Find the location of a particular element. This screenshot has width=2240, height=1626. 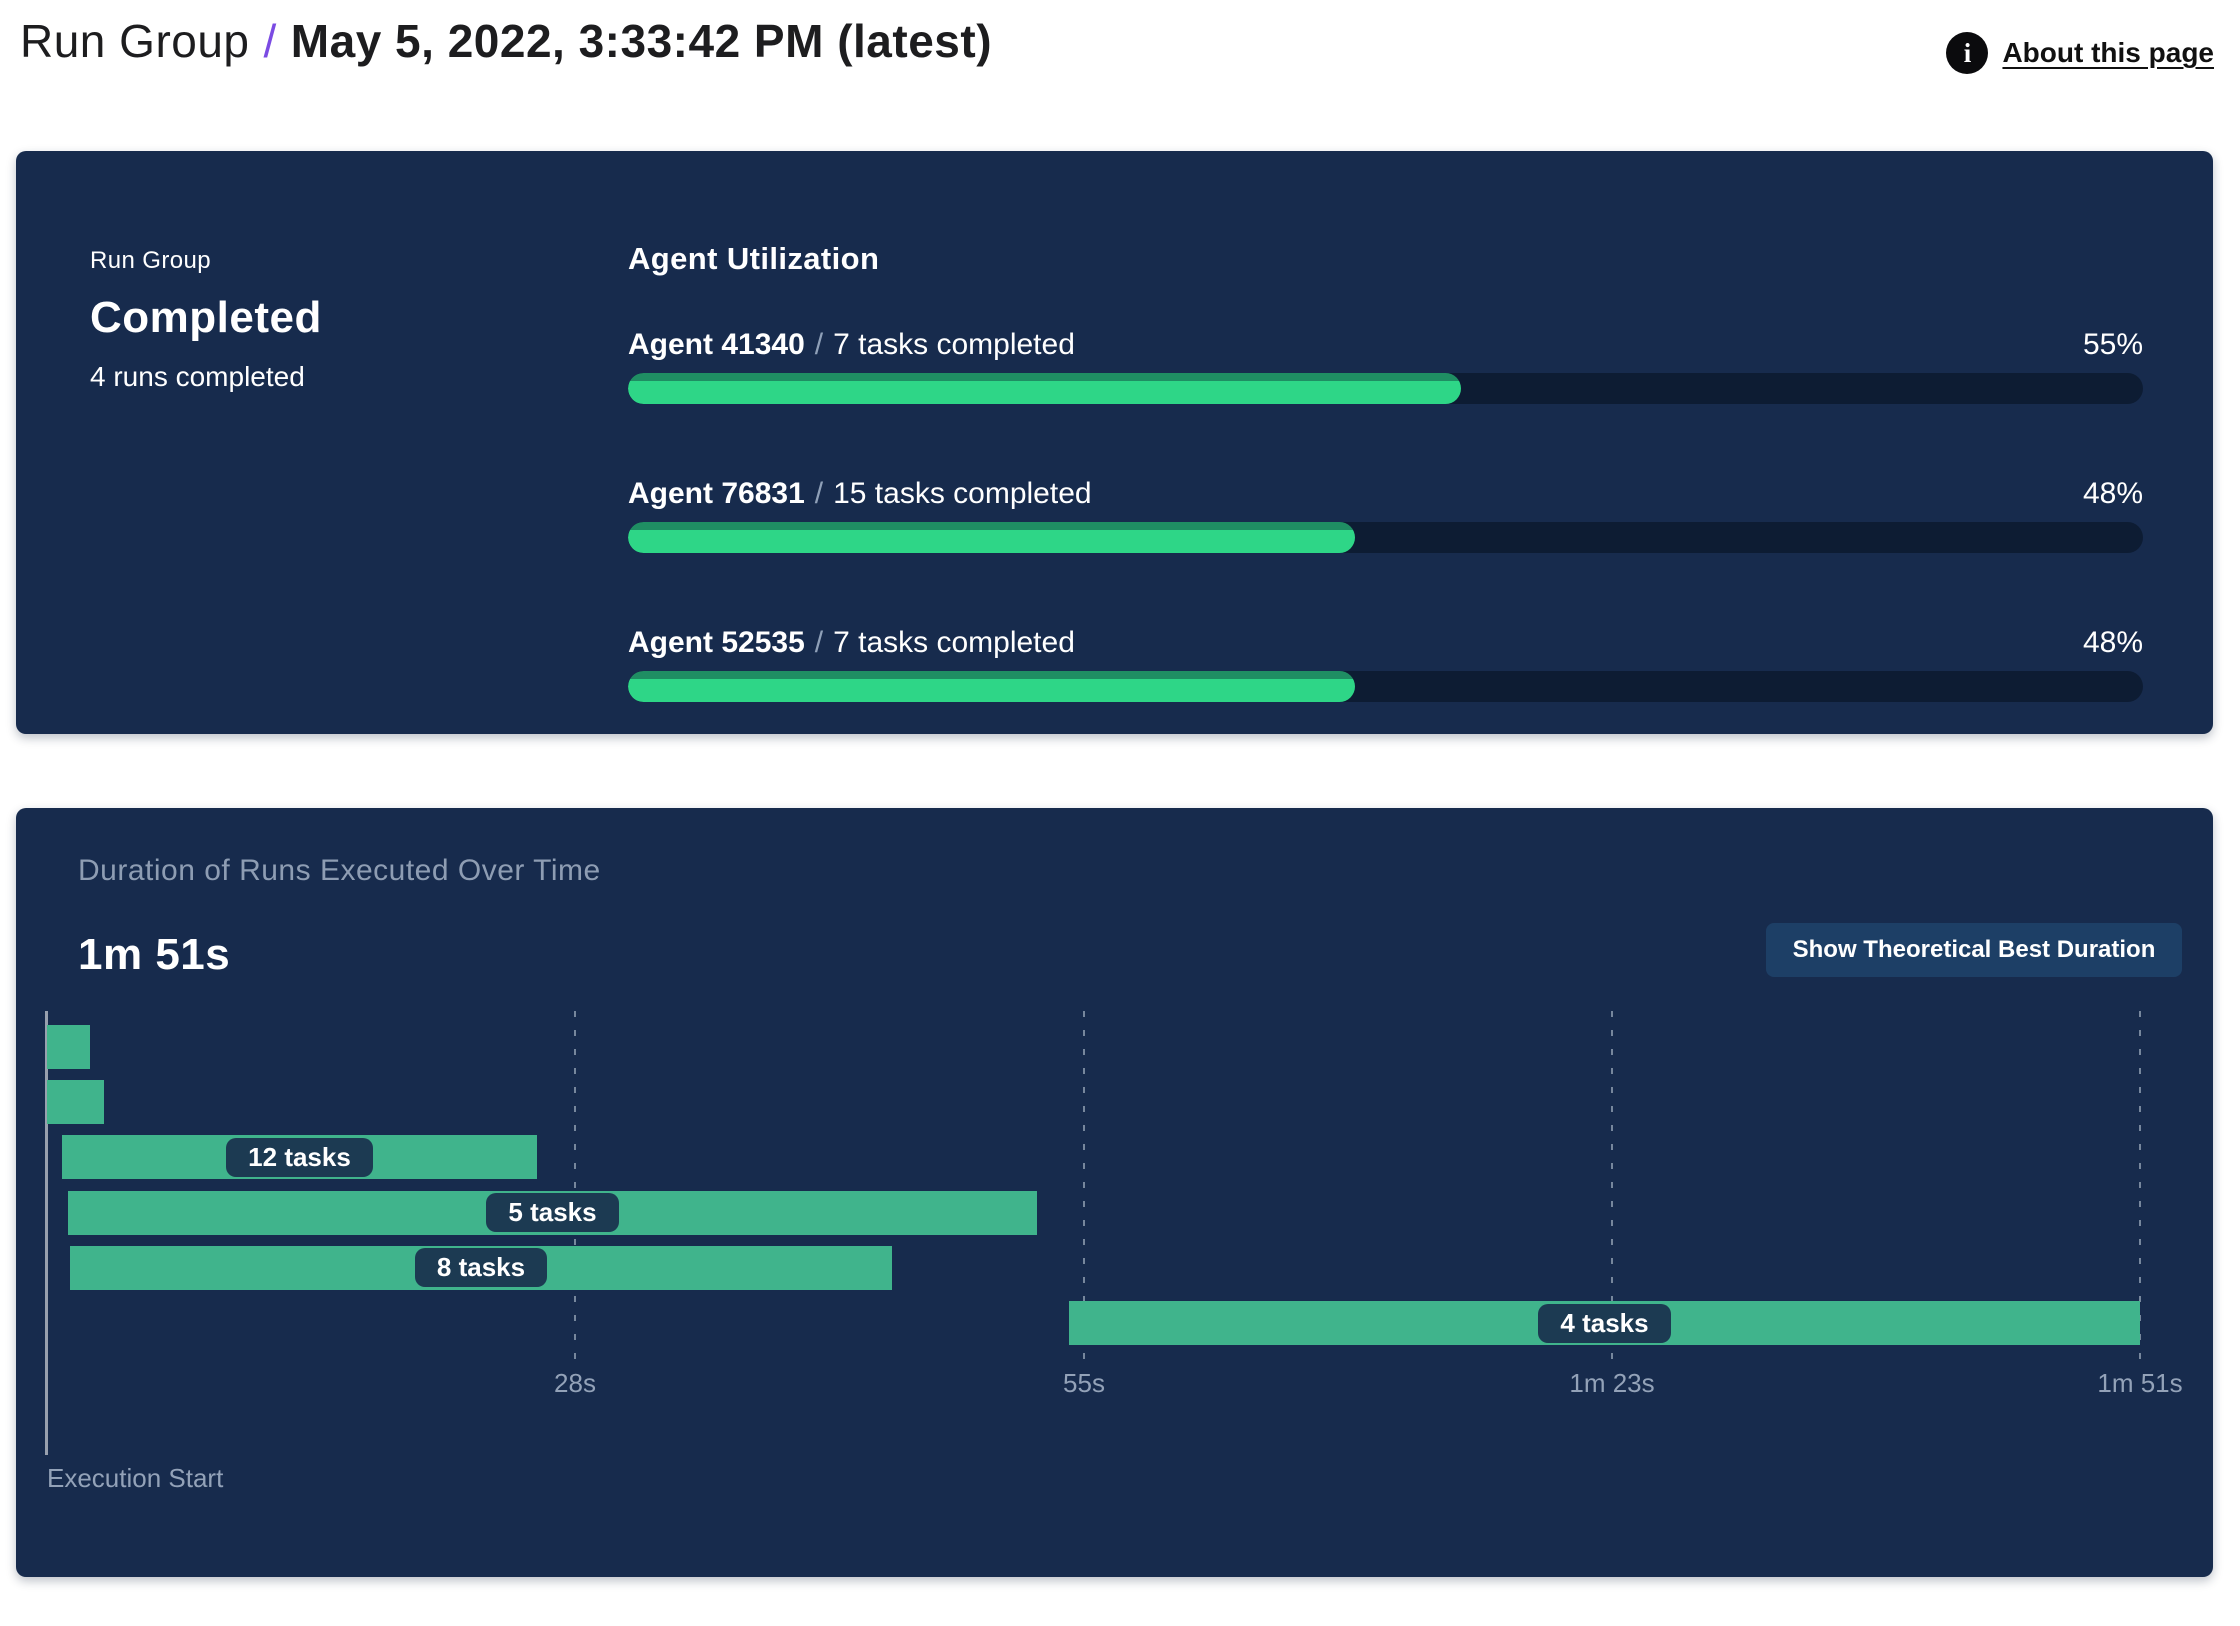

run-duration-bar: 8 tasks is located at coordinates (481, 1267).